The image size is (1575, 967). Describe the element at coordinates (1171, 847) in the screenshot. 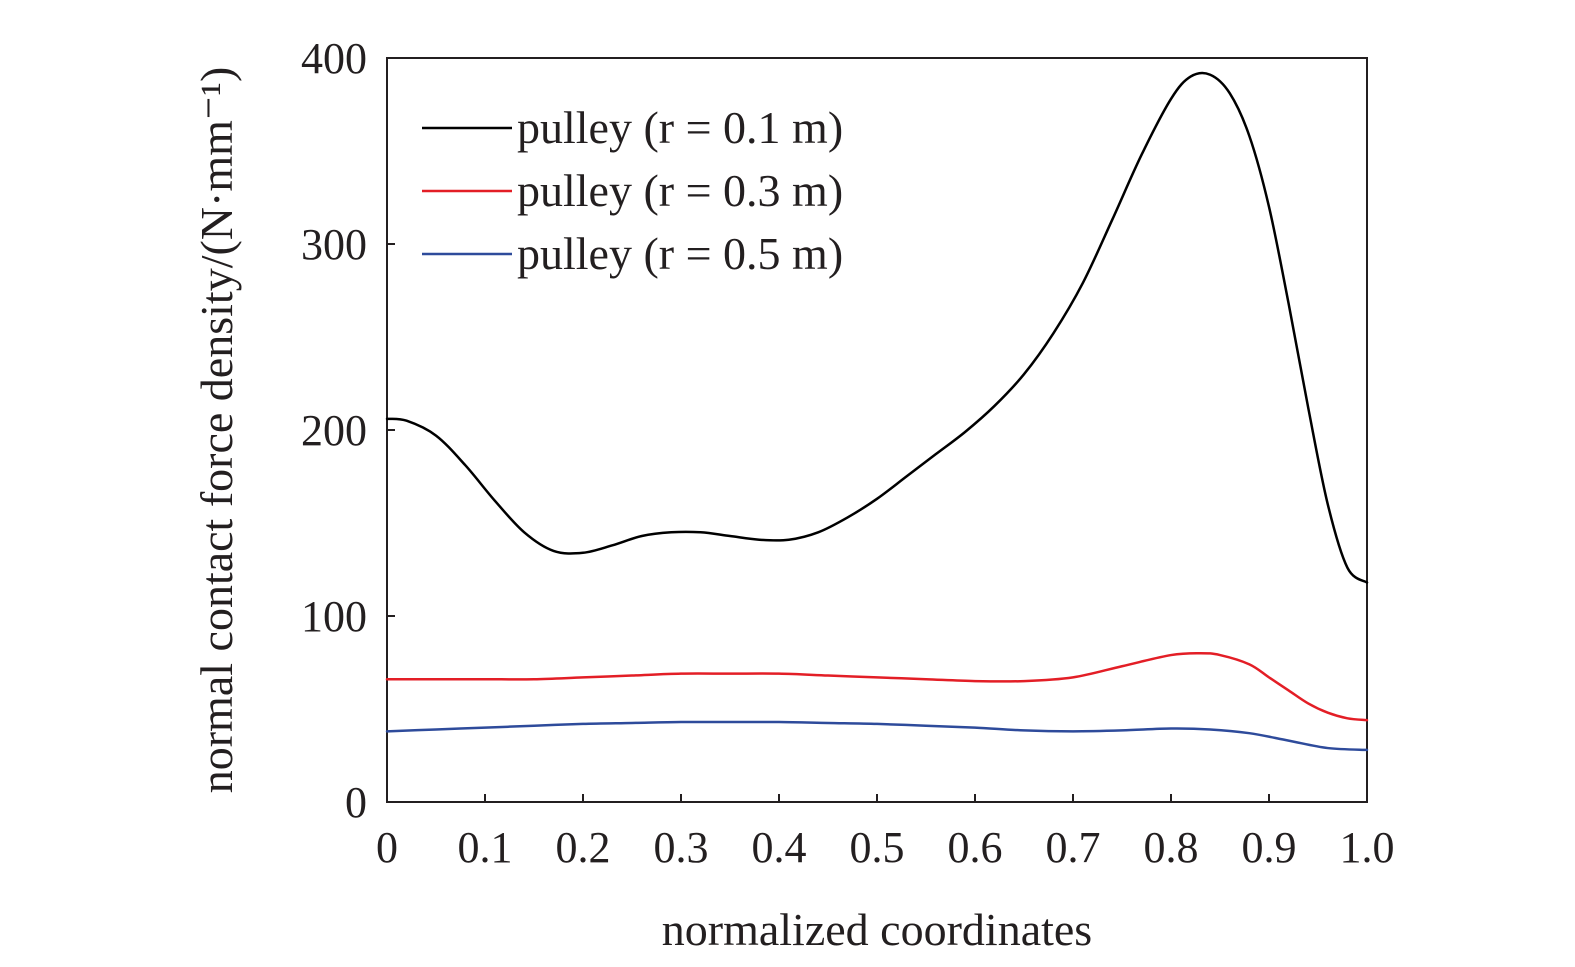

I see `x-tick-label: 0.8` at that location.